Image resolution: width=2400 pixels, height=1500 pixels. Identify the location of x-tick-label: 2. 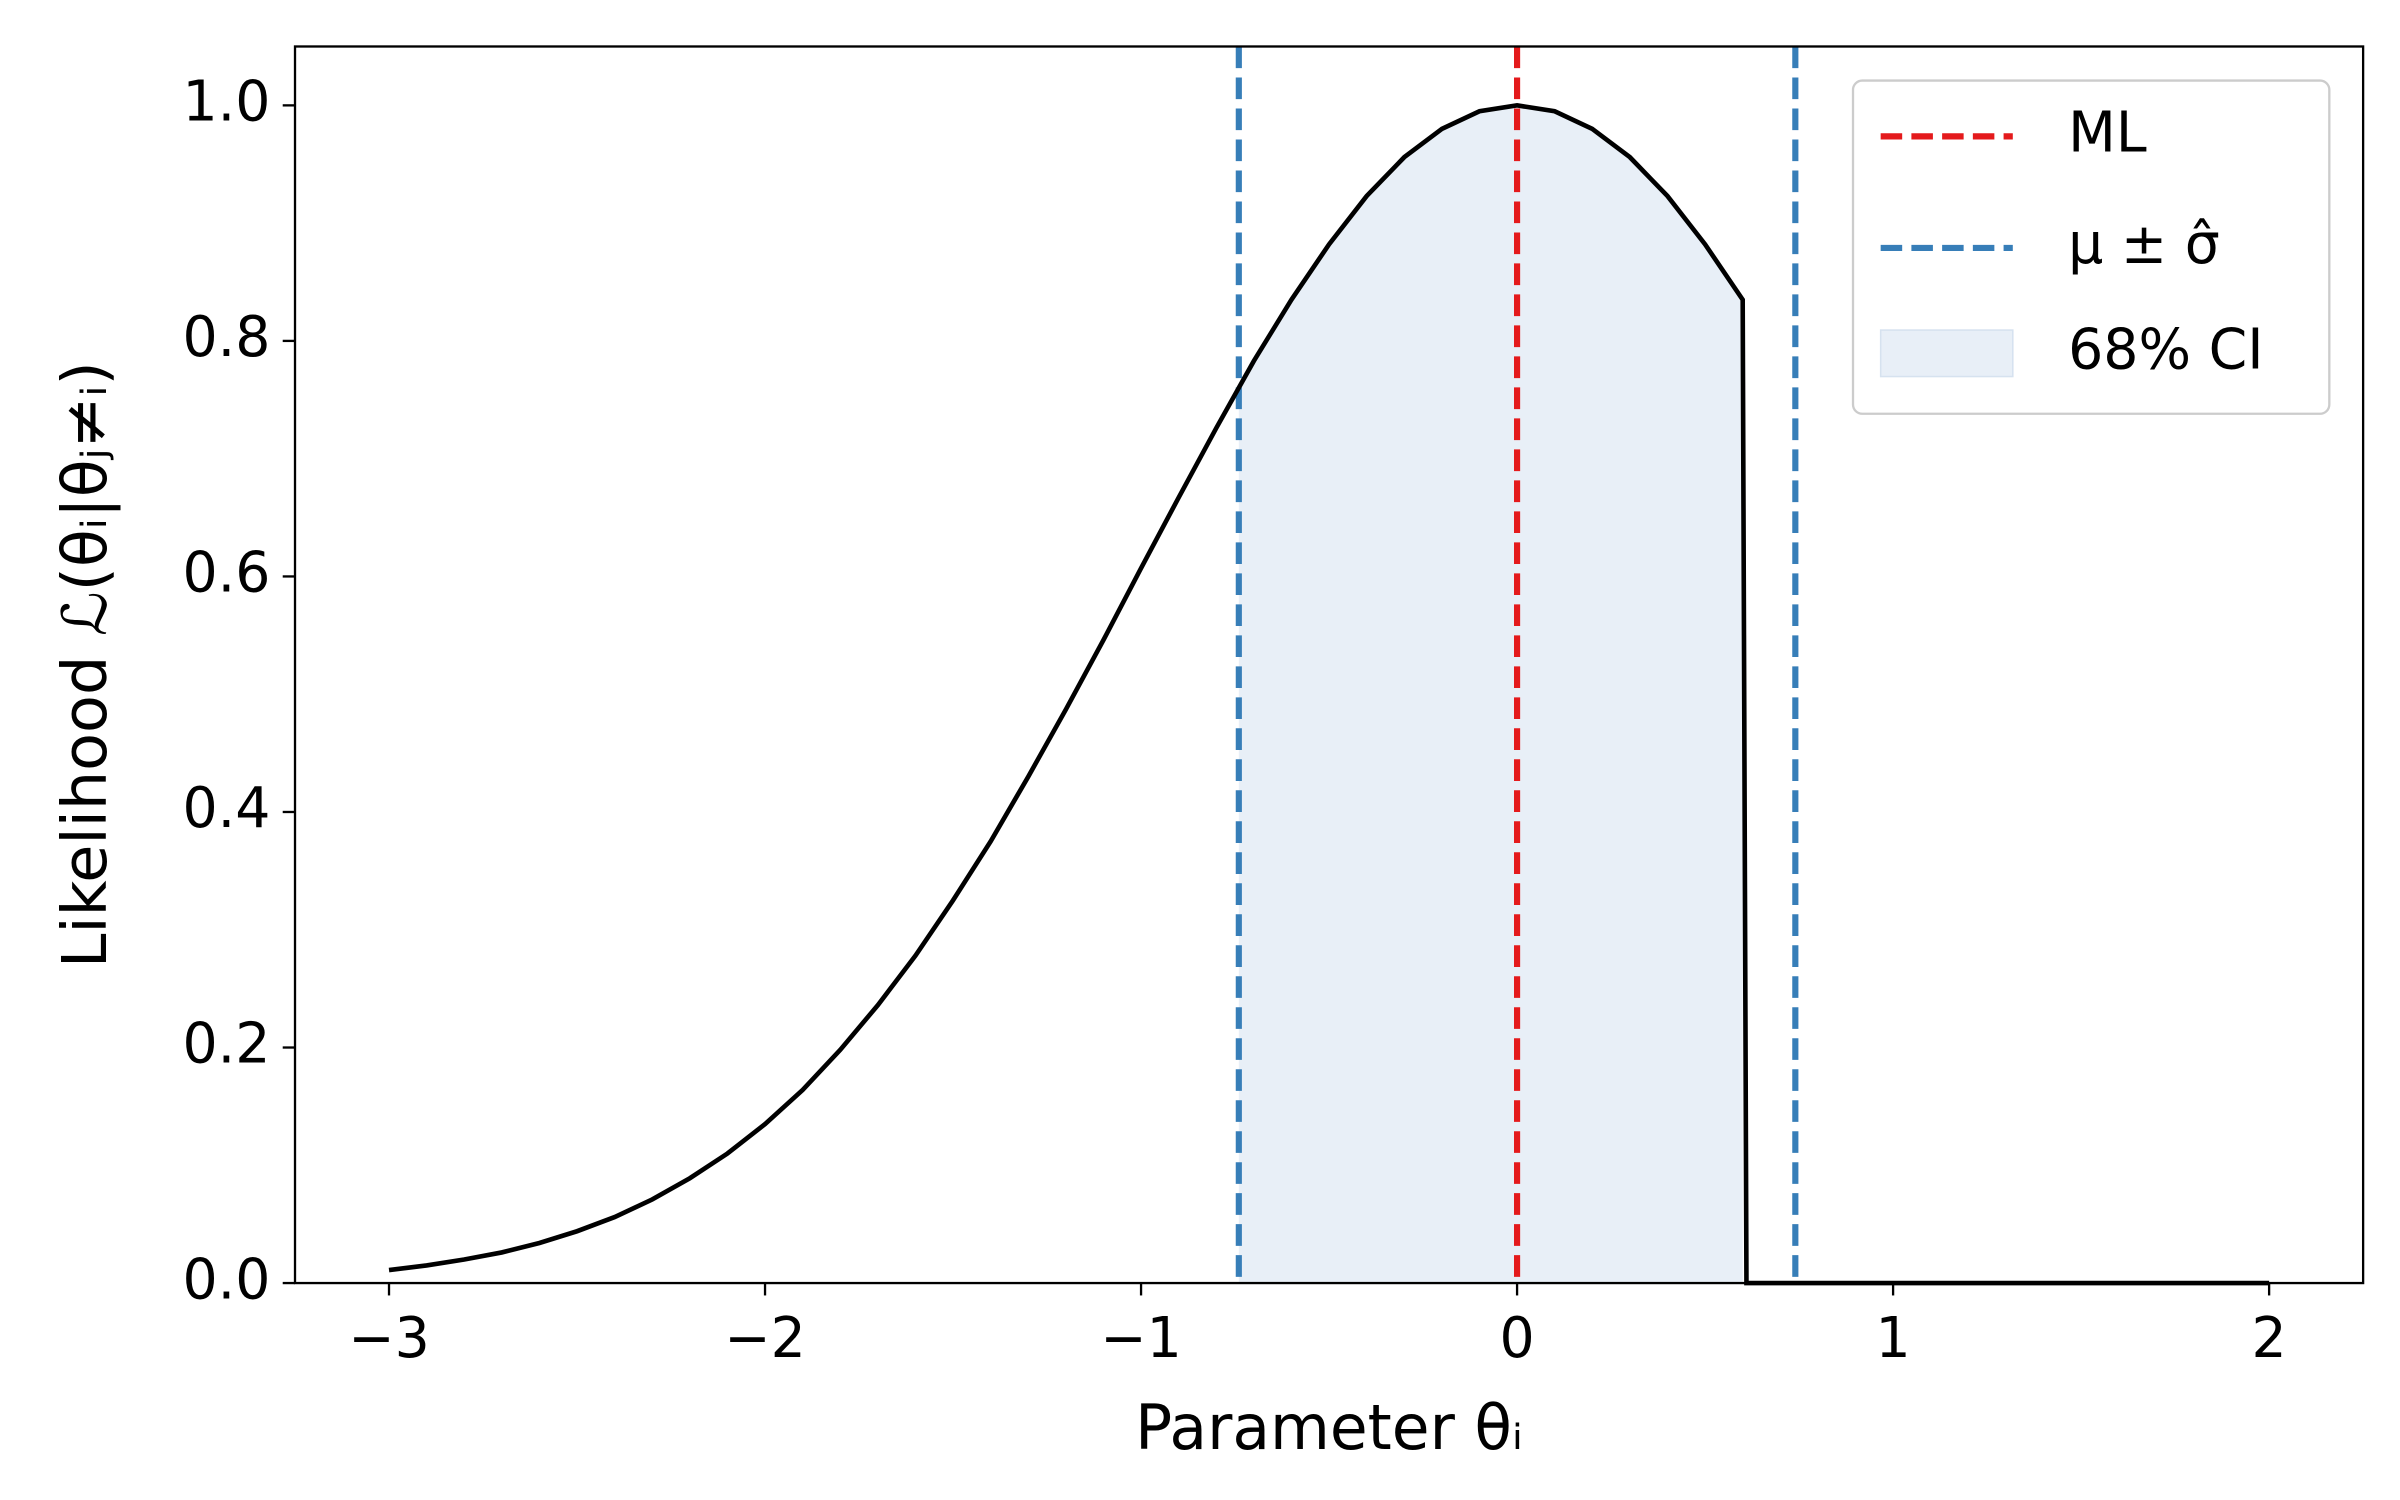
(2269, 1338).